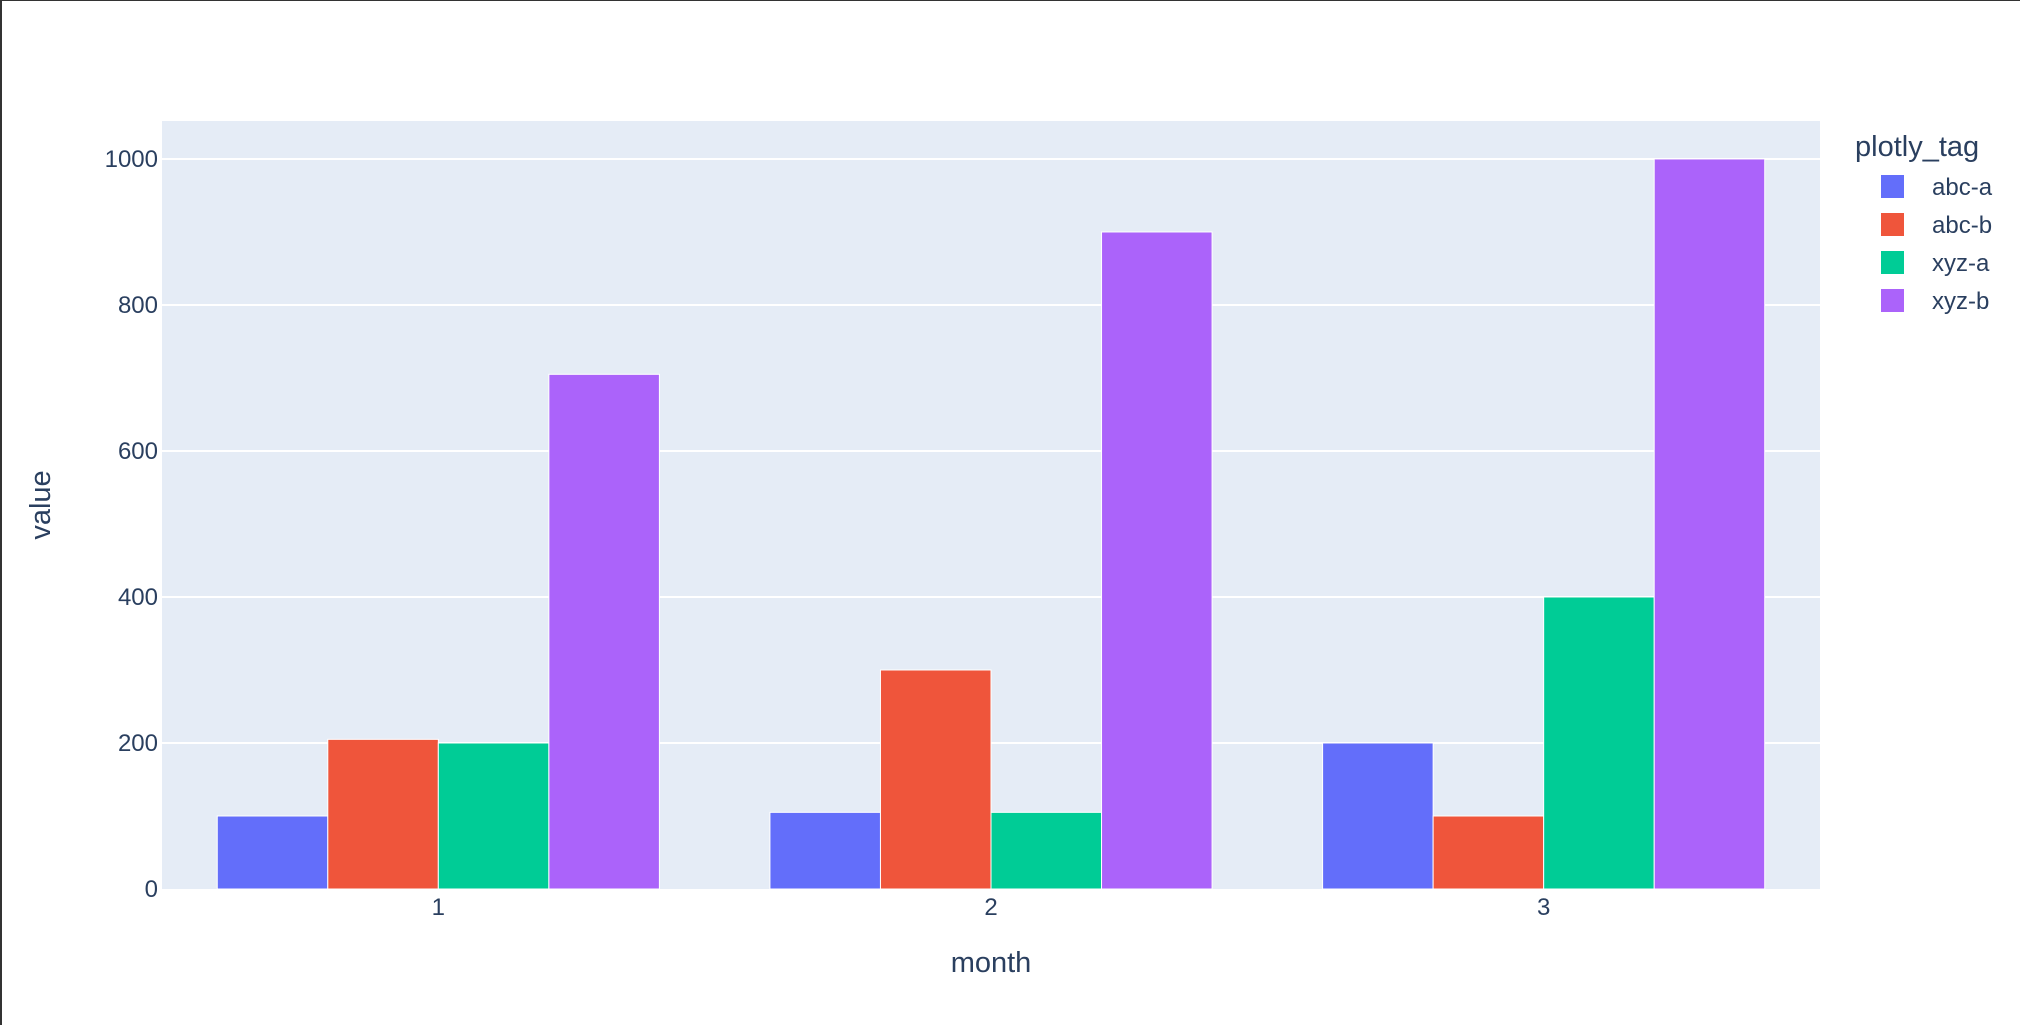  I want to click on y-tick-label: 200, so click(138, 743).